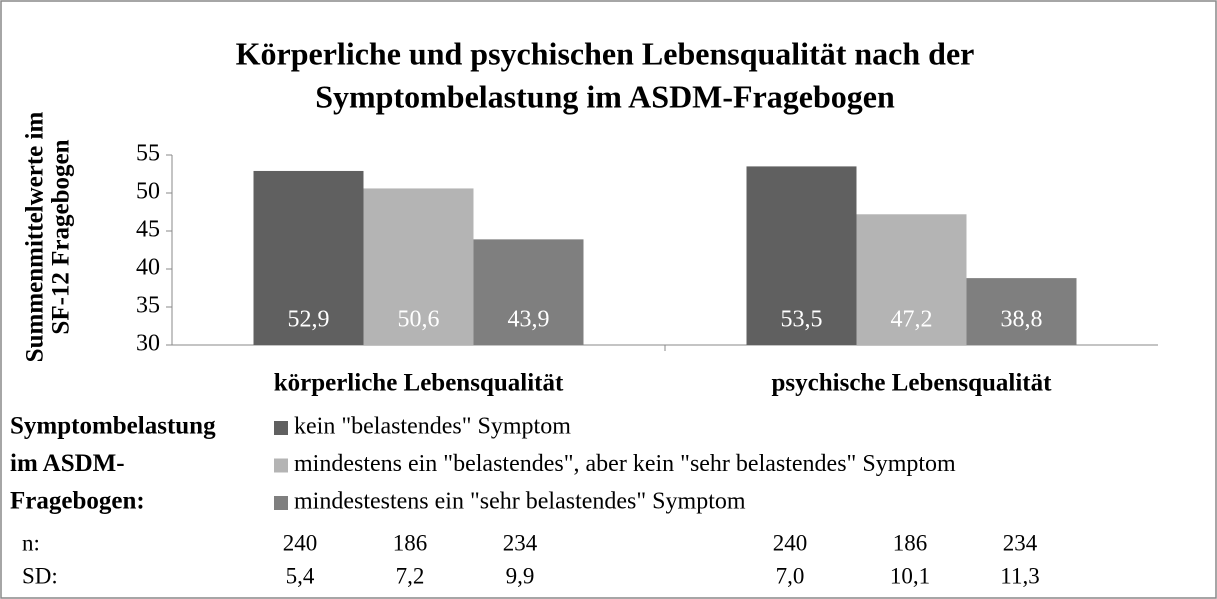 This screenshot has height=599, width=1217. Describe the element at coordinates (912, 383) in the screenshot. I see `x-tick-label: psychische Lebensqualität` at that location.